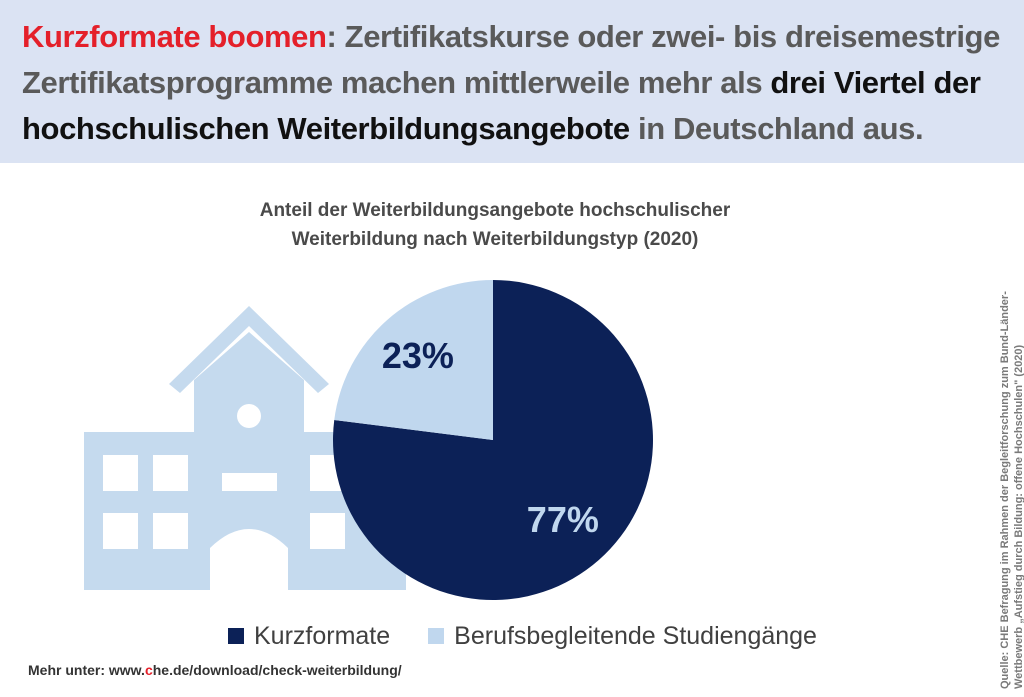  Describe the element at coordinates (418, 355) in the screenshot. I see `pie-label-1: 23%` at that location.